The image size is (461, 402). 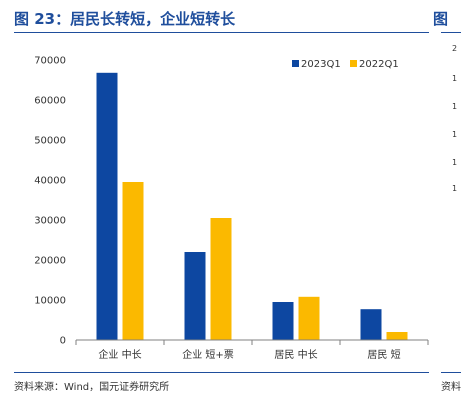 What do you see at coordinates (383, 354) in the screenshot?
I see `category-label: 居民 短` at bounding box center [383, 354].